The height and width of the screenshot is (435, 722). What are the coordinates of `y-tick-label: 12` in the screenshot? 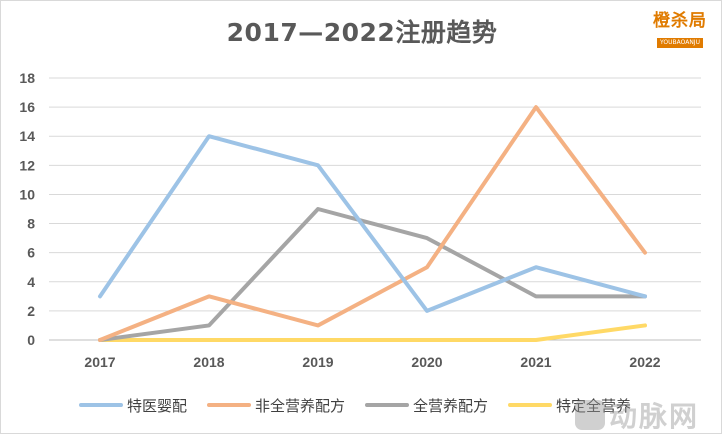 It's located at (27, 165).